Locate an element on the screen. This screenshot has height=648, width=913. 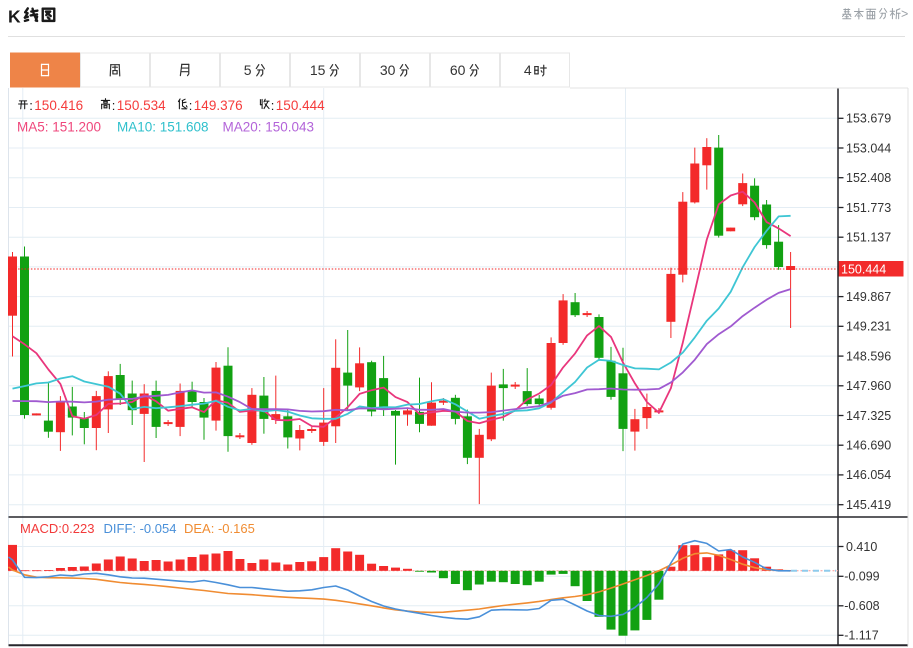
svg-text: -0.608 is located at coordinates (861, 606).